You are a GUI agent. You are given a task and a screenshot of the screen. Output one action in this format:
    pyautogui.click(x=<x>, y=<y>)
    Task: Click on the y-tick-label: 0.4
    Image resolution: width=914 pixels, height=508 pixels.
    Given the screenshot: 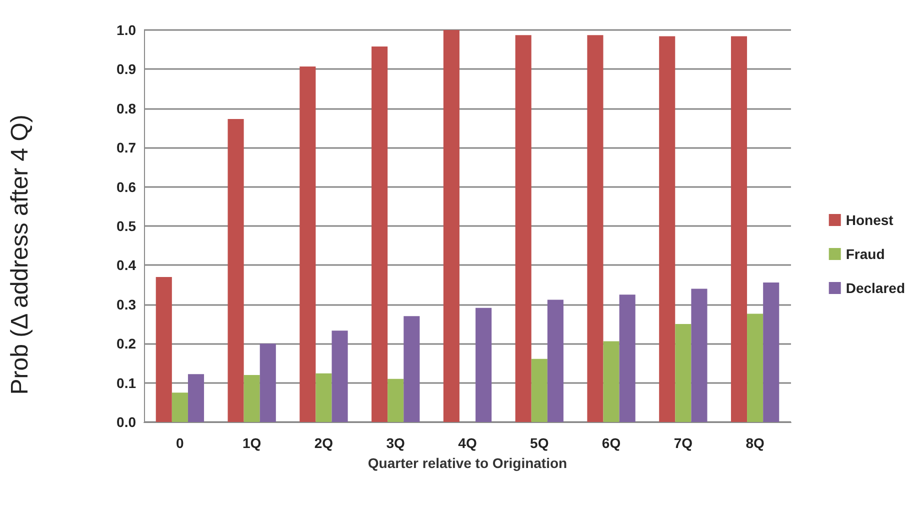 What is the action you would take?
    pyautogui.click(x=126, y=265)
    